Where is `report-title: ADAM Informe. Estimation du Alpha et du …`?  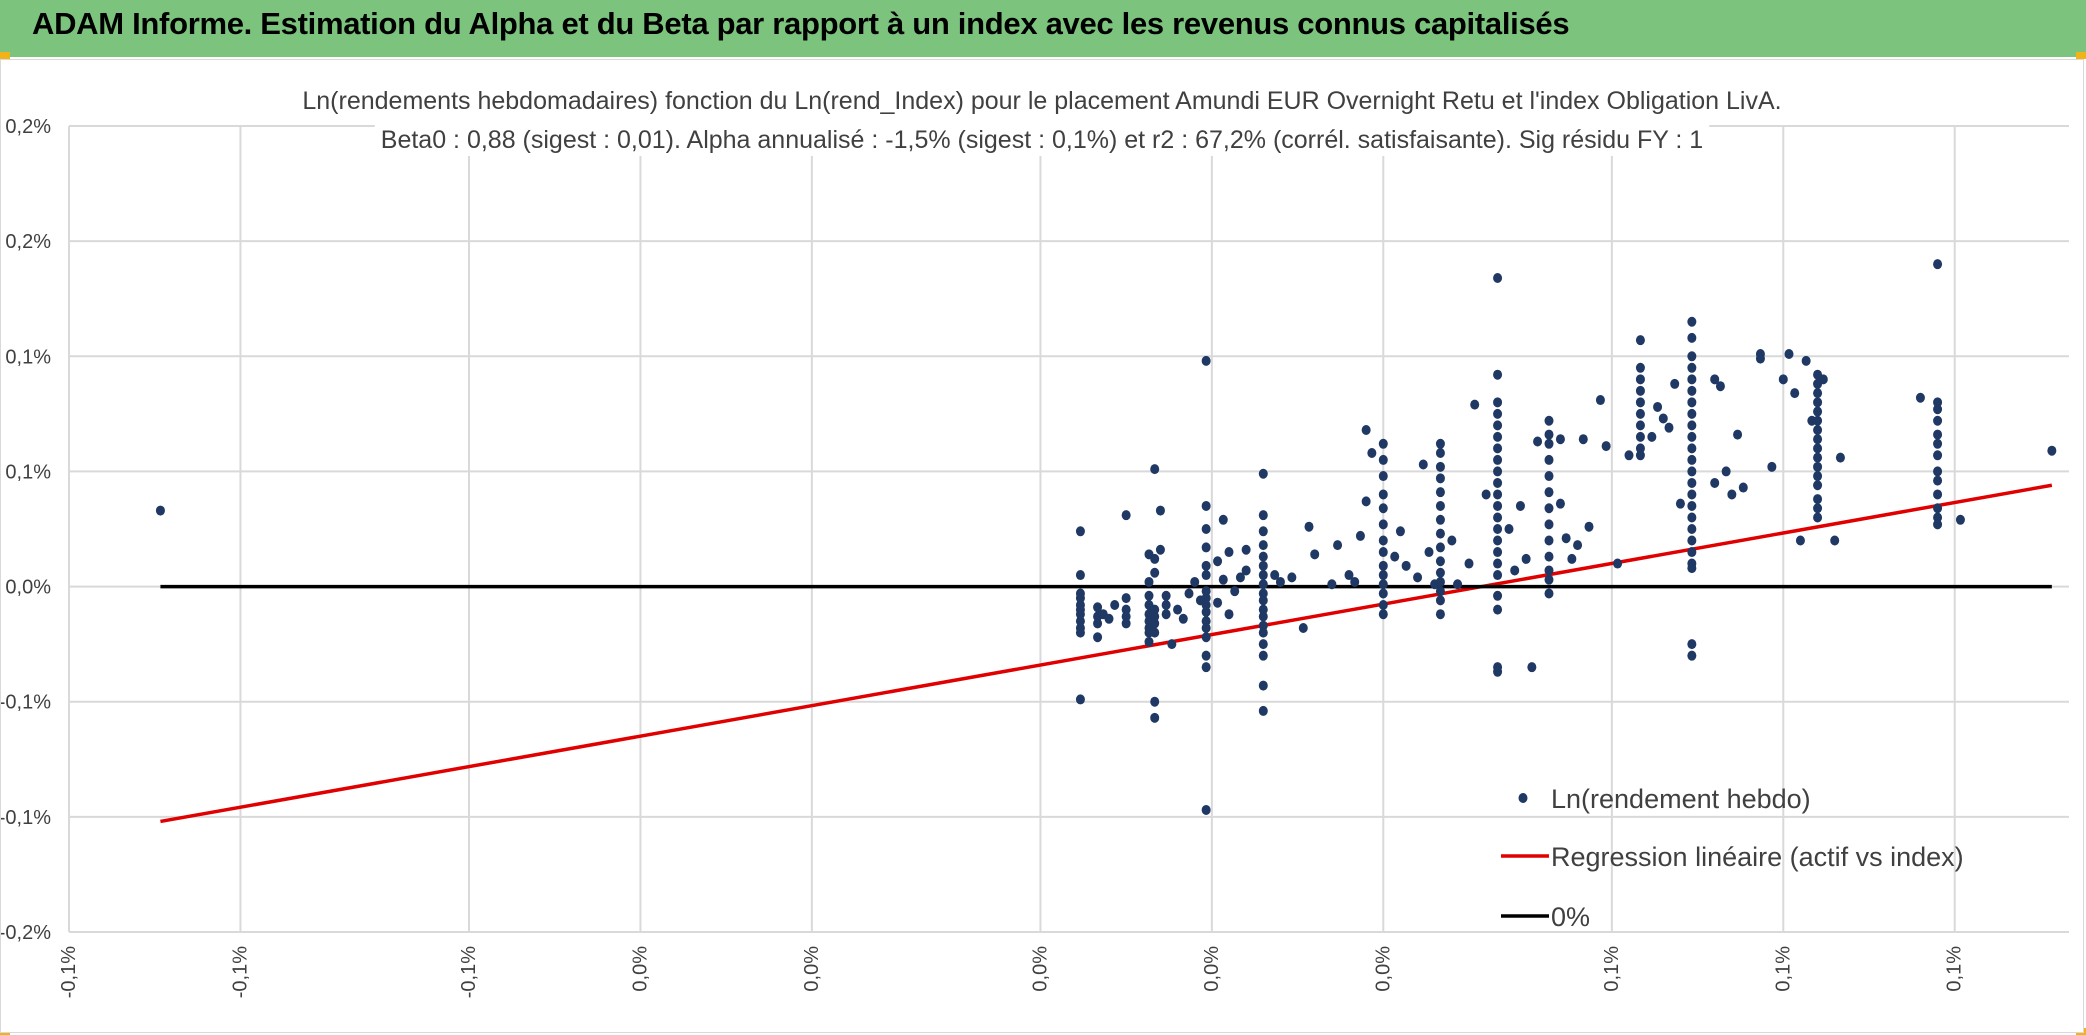 report-title: ADAM Informe. Estimation du Alpha et du … is located at coordinates (801, 23).